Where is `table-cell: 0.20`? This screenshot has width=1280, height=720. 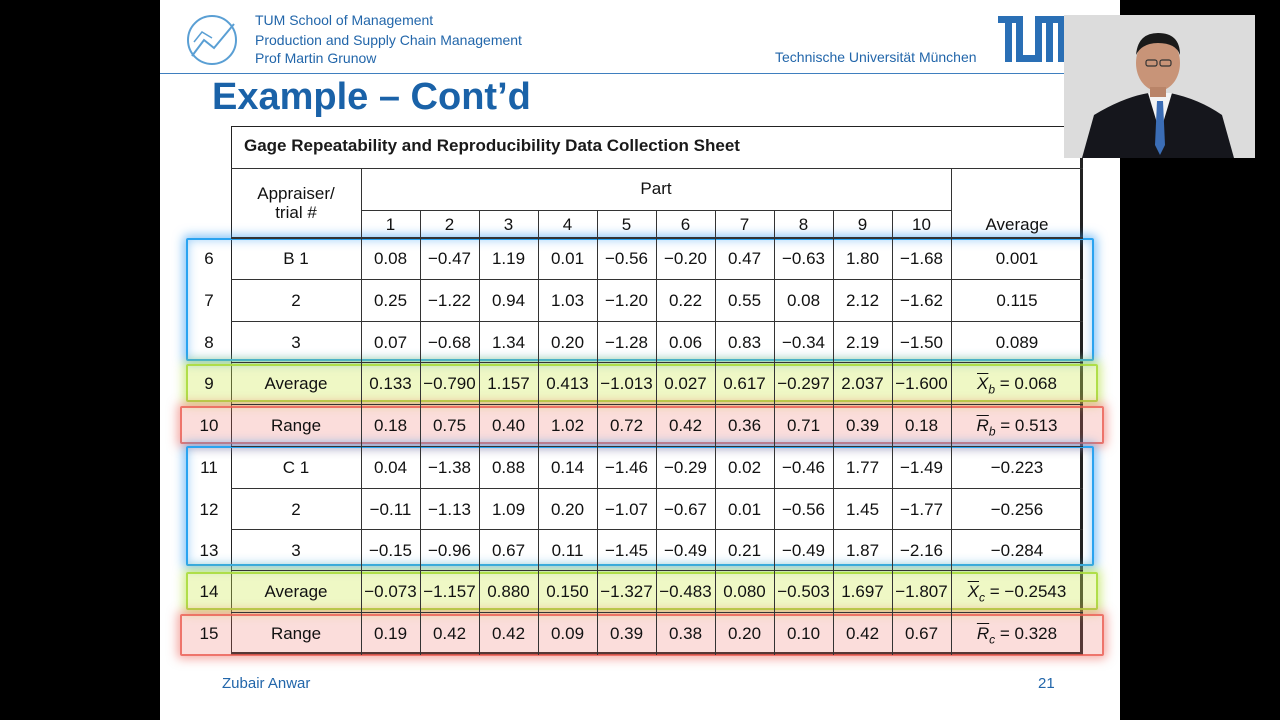
table-cell: 0.20 is located at coordinates (567, 509).